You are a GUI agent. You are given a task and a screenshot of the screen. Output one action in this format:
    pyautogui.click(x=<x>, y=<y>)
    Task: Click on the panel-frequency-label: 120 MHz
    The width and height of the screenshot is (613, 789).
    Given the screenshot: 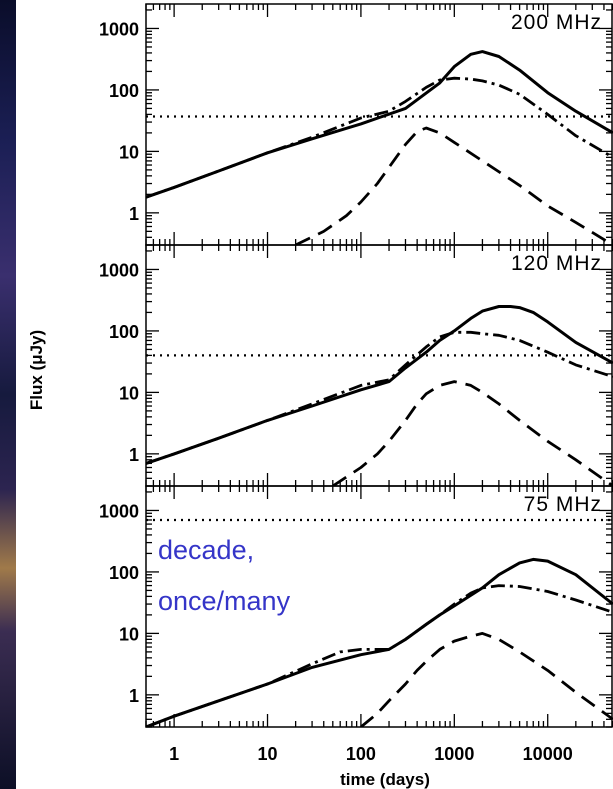 What is the action you would take?
    pyautogui.click(x=556, y=263)
    